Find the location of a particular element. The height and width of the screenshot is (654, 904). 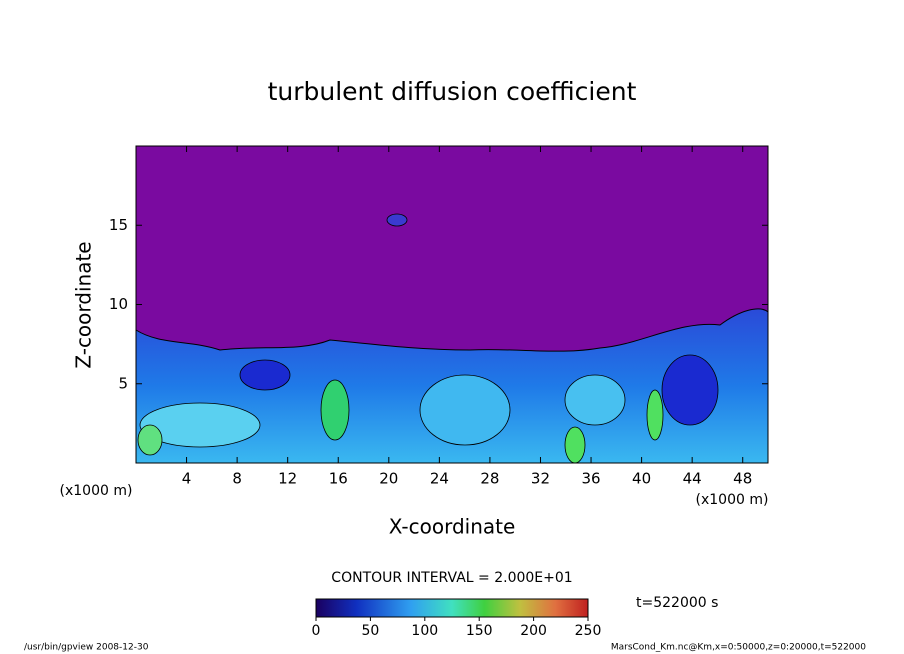

x-tick-label: 24 is located at coordinates (439, 479).